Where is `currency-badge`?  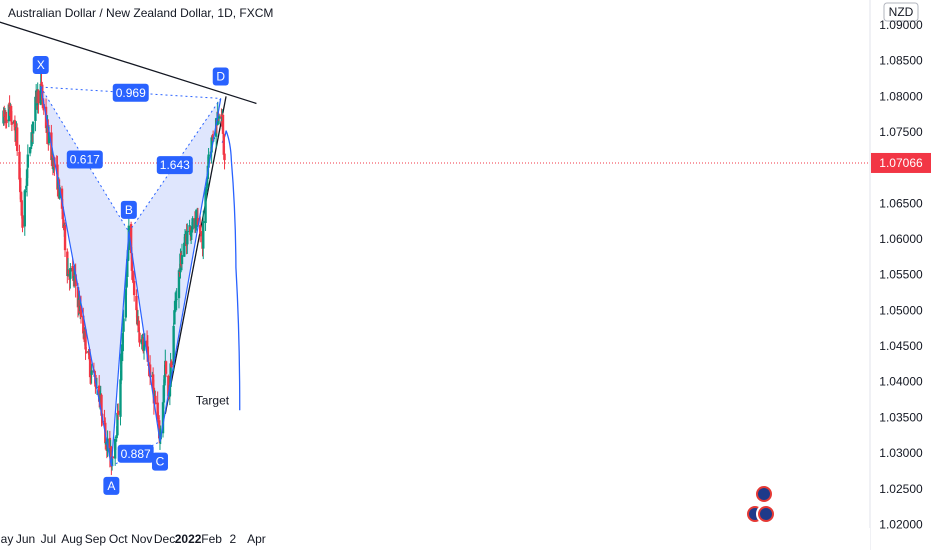
currency-badge is located at coordinates (901, 12).